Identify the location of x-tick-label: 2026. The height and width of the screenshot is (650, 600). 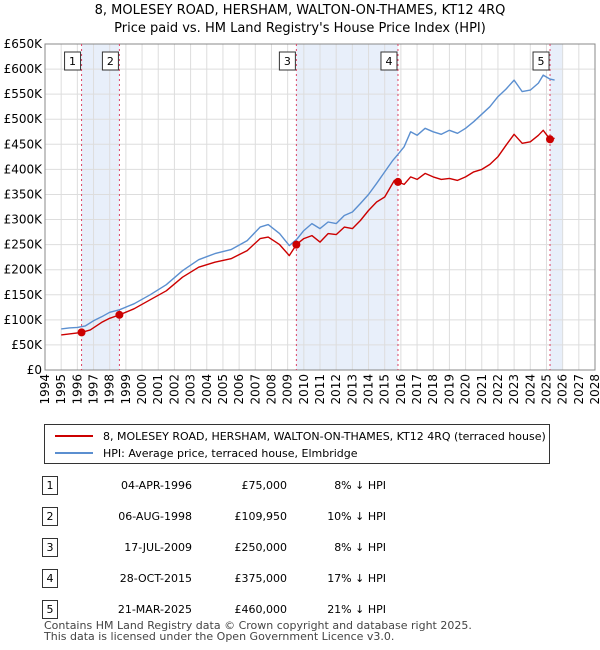
(563, 389).